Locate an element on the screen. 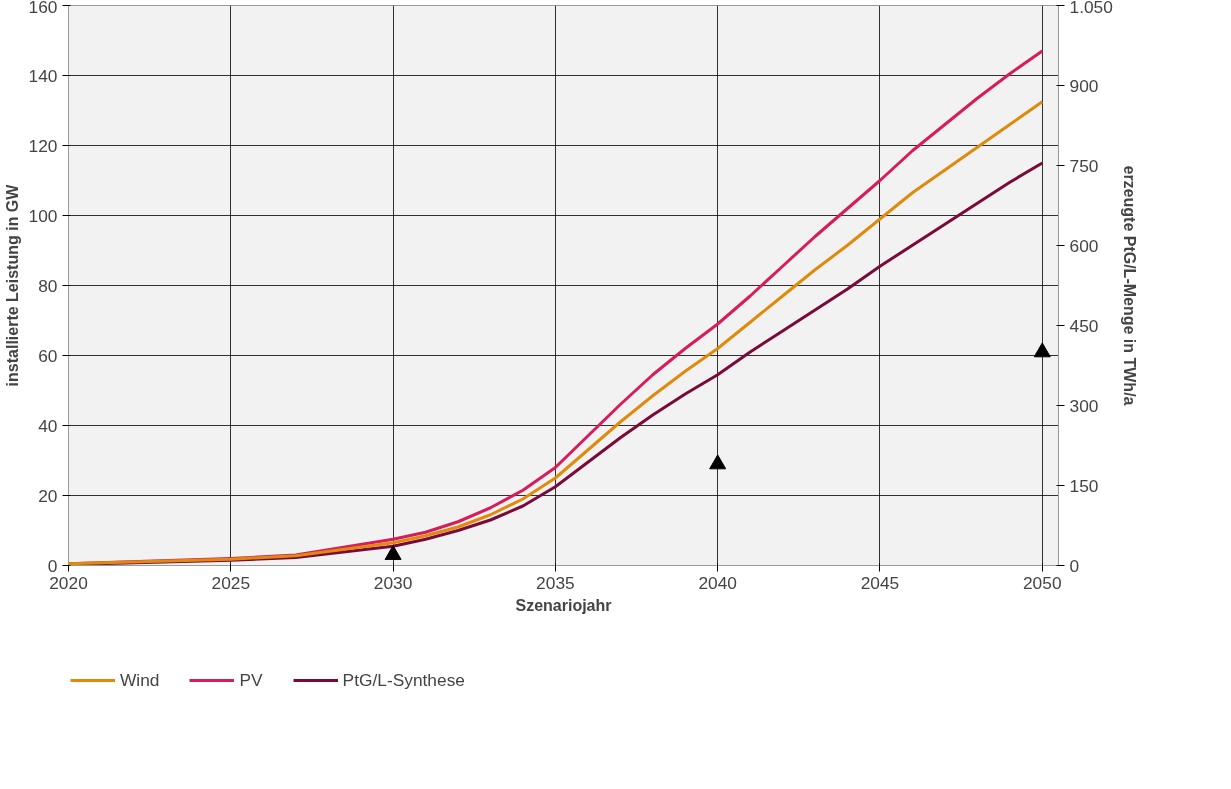  legend-label: PtG/L-Synthese is located at coordinates (403, 680).